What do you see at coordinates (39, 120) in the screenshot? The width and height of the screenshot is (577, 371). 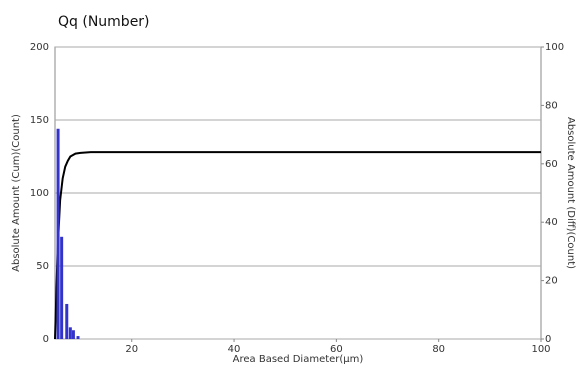 I see `y-tick-label: 150` at bounding box center [39, 120].